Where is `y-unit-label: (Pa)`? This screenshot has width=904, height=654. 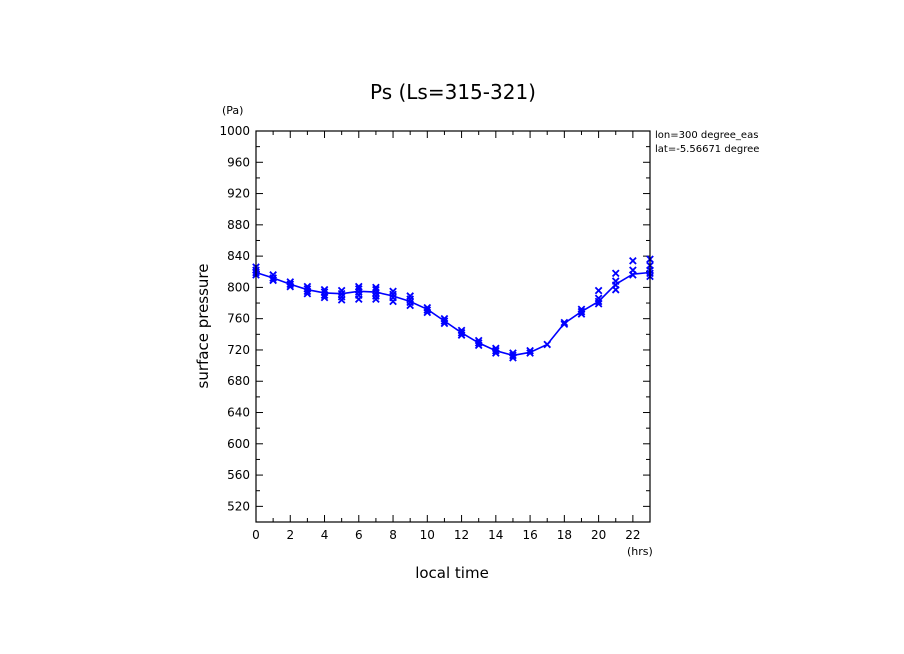
y-unit-label: (Pa) is located at coordinates (232, 110).